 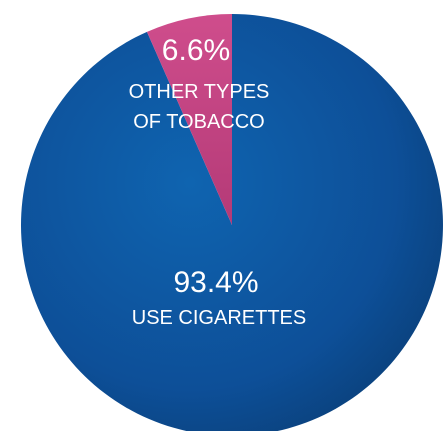 What do you see at coordinates (219, 318) in the screenshot?
I see `pie-label-cigarettes-text: USE CIGARETTES` at bounding box center [219, 318].